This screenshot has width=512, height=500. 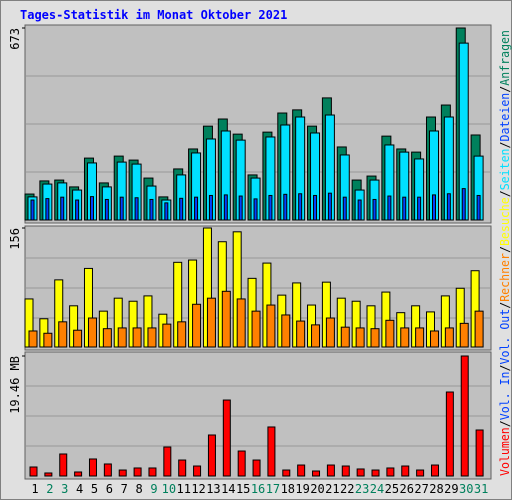 What do you see at coordinates (198, 489) in the screenshot?
I see `x-tick-label: 12` at bounding box center [198, 489].